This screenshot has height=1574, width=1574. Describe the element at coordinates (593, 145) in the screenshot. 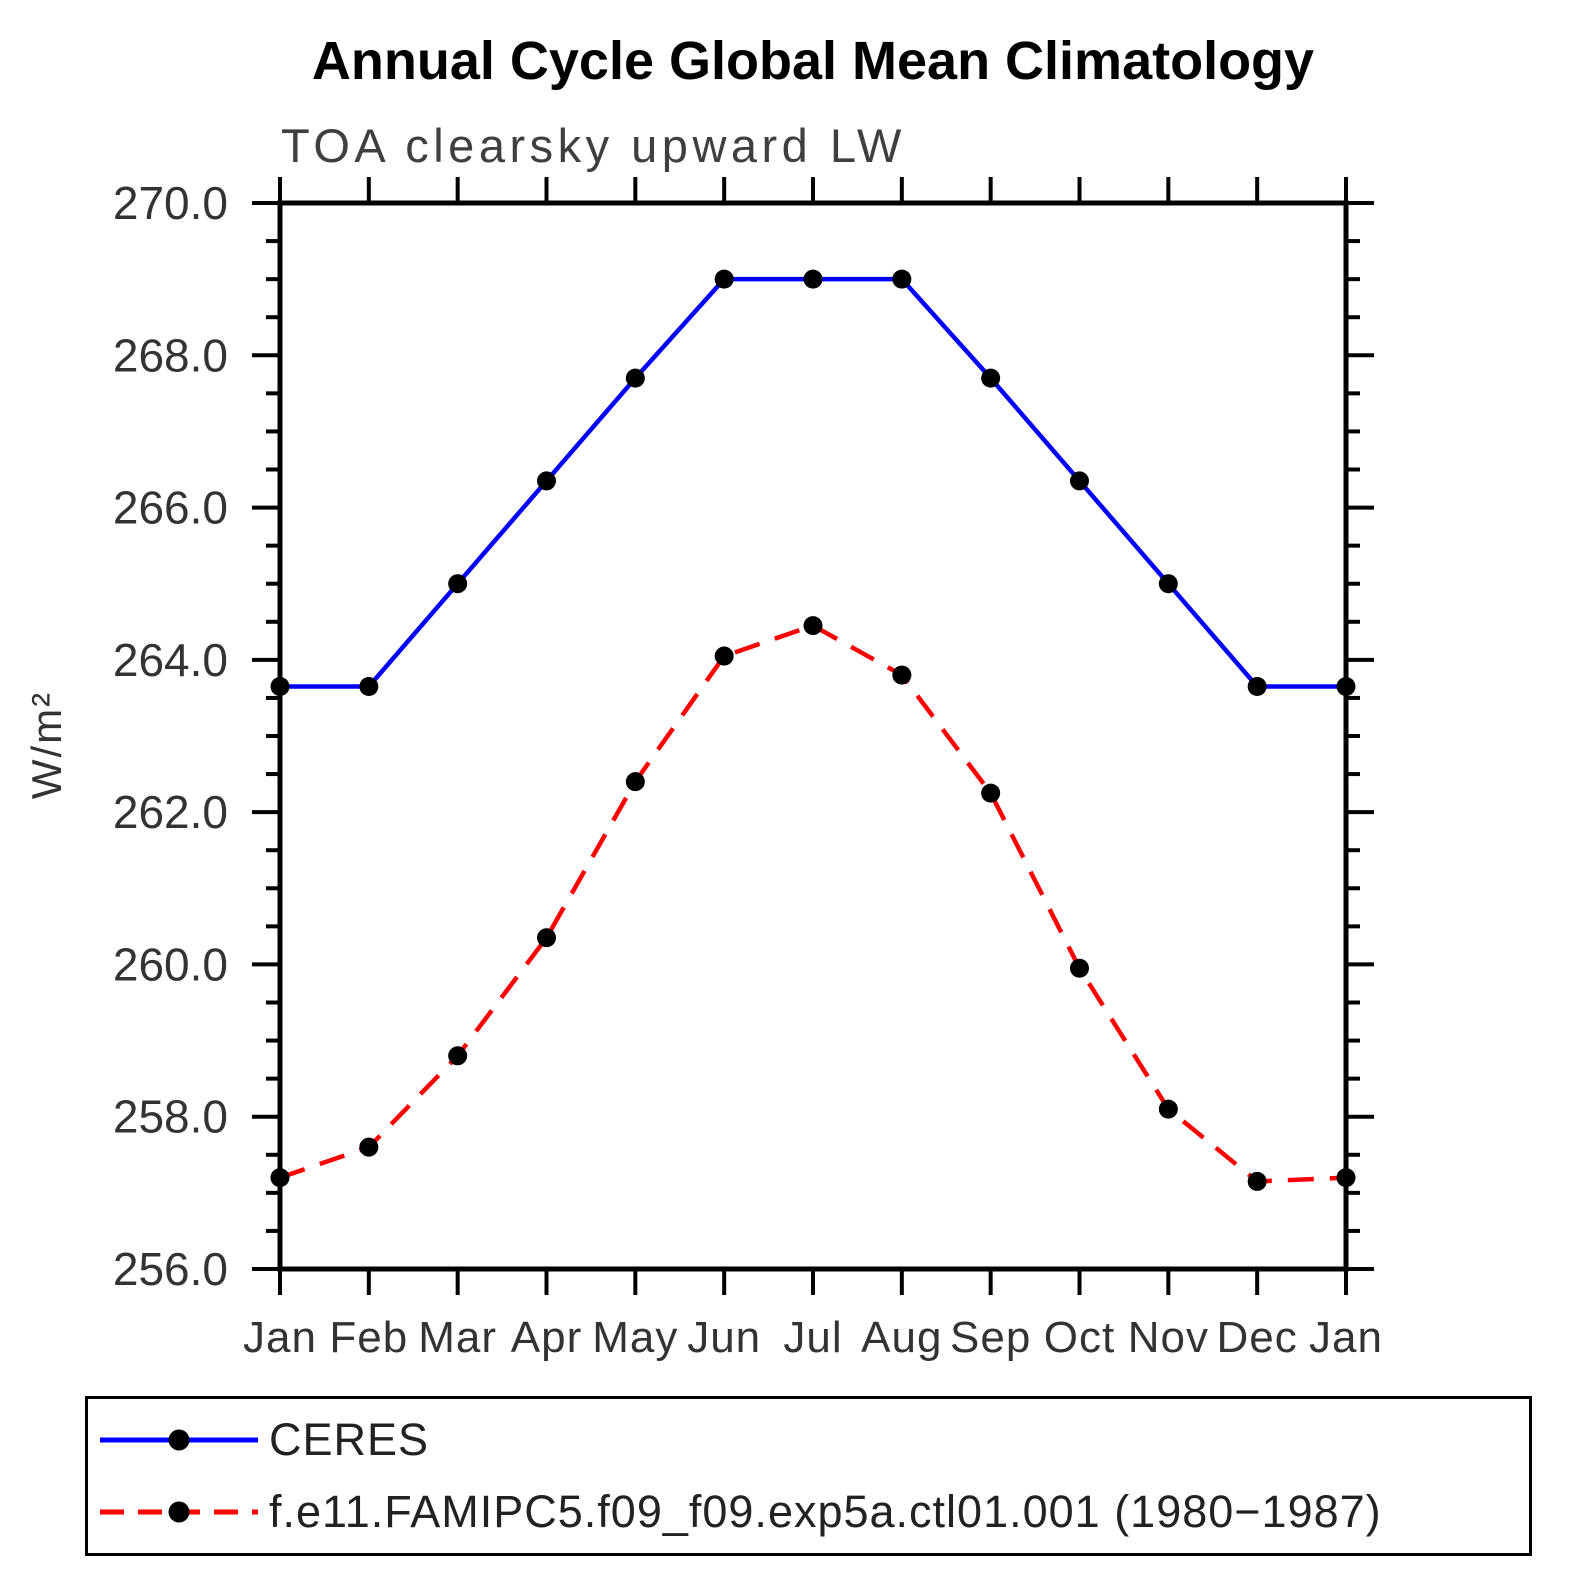

I see `chart-subtitle: TOA clearsky upward LW` at that location.